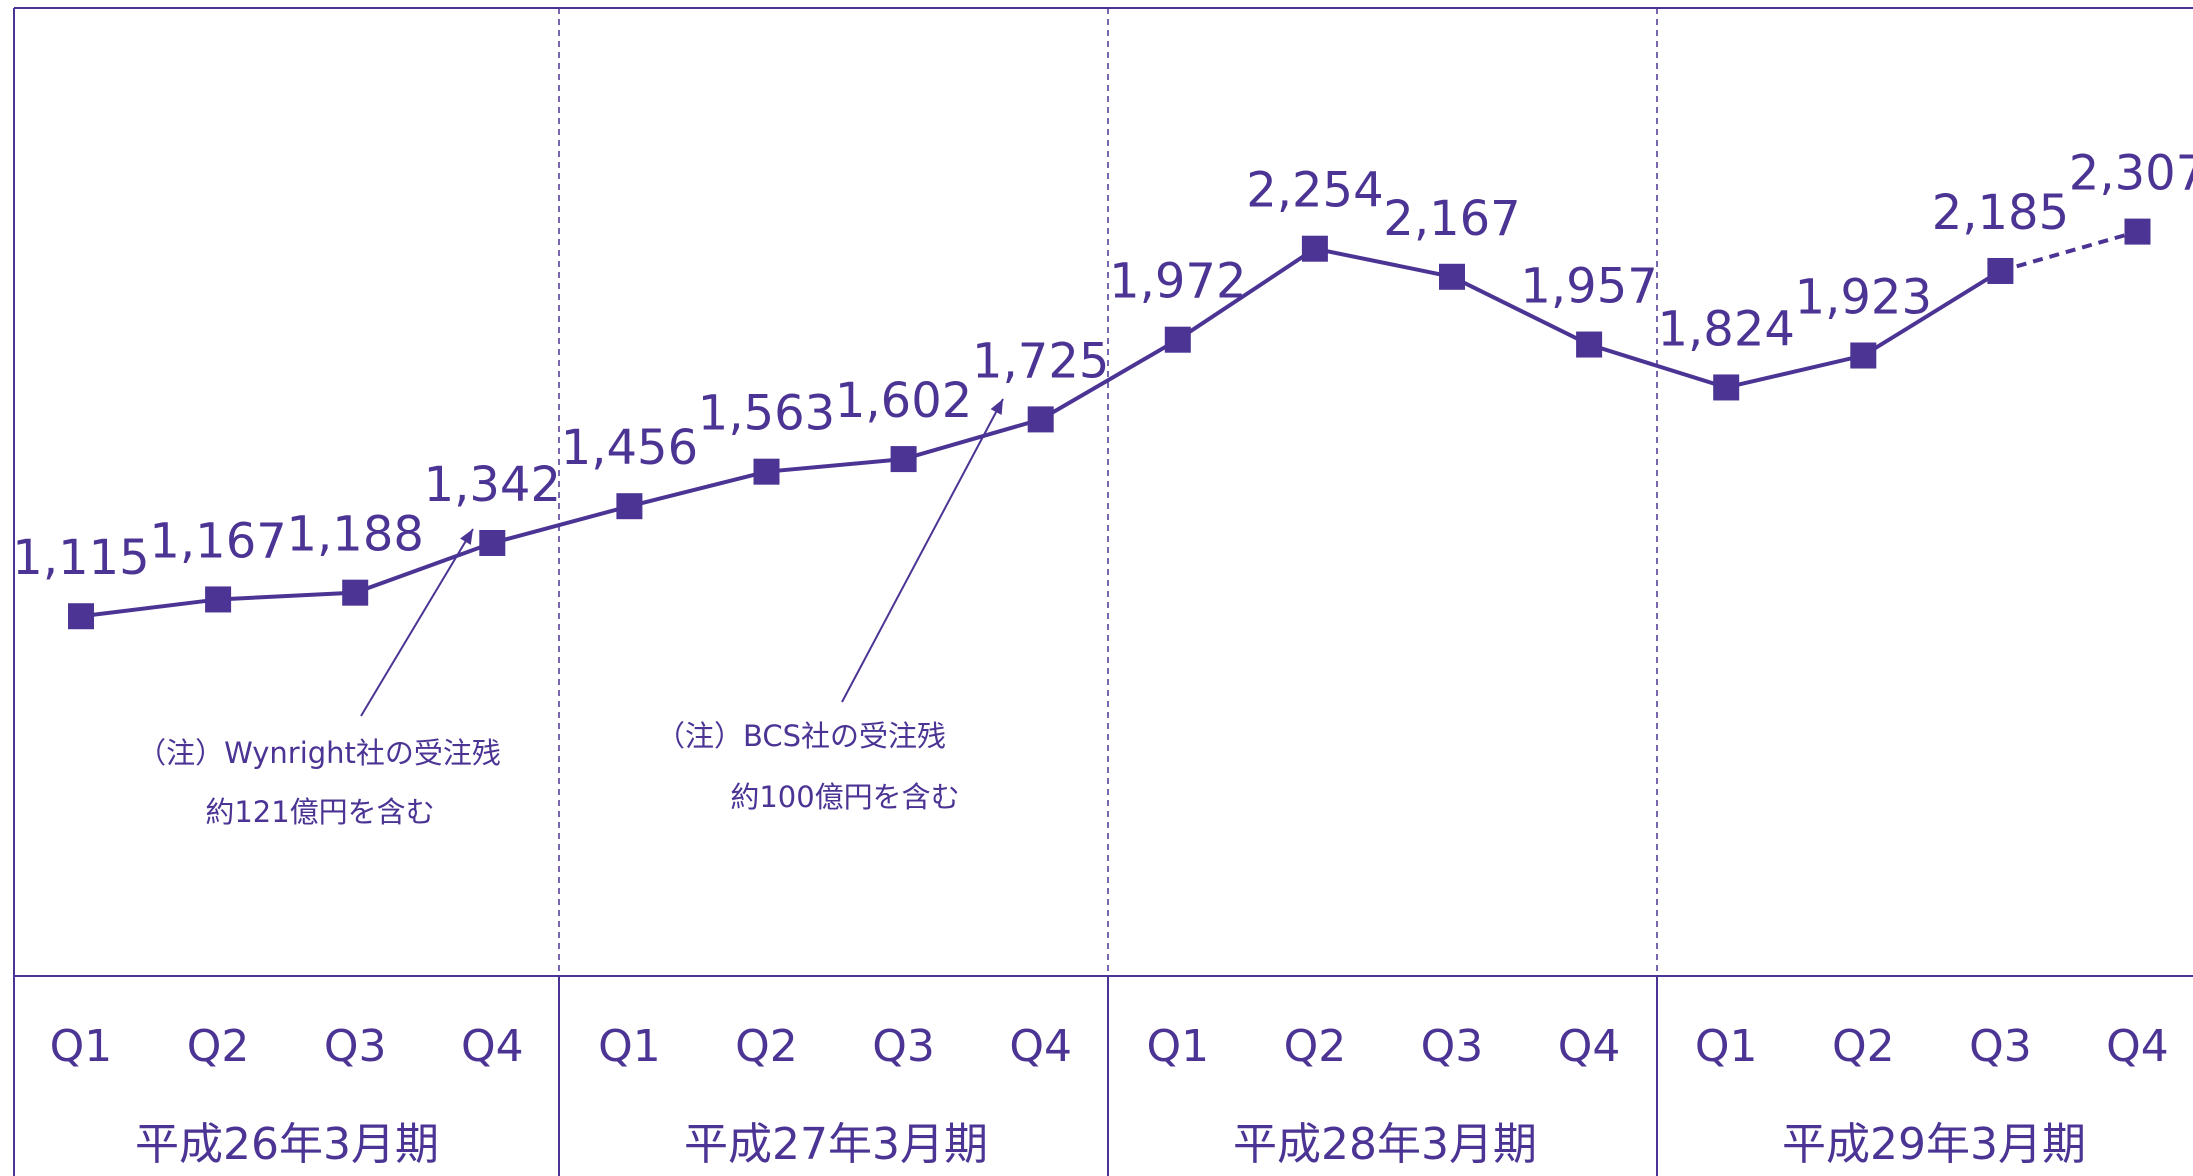 This screenshot has width=2193, height=1176. I want to click on data-label: 2,185, so click(2000, 213).